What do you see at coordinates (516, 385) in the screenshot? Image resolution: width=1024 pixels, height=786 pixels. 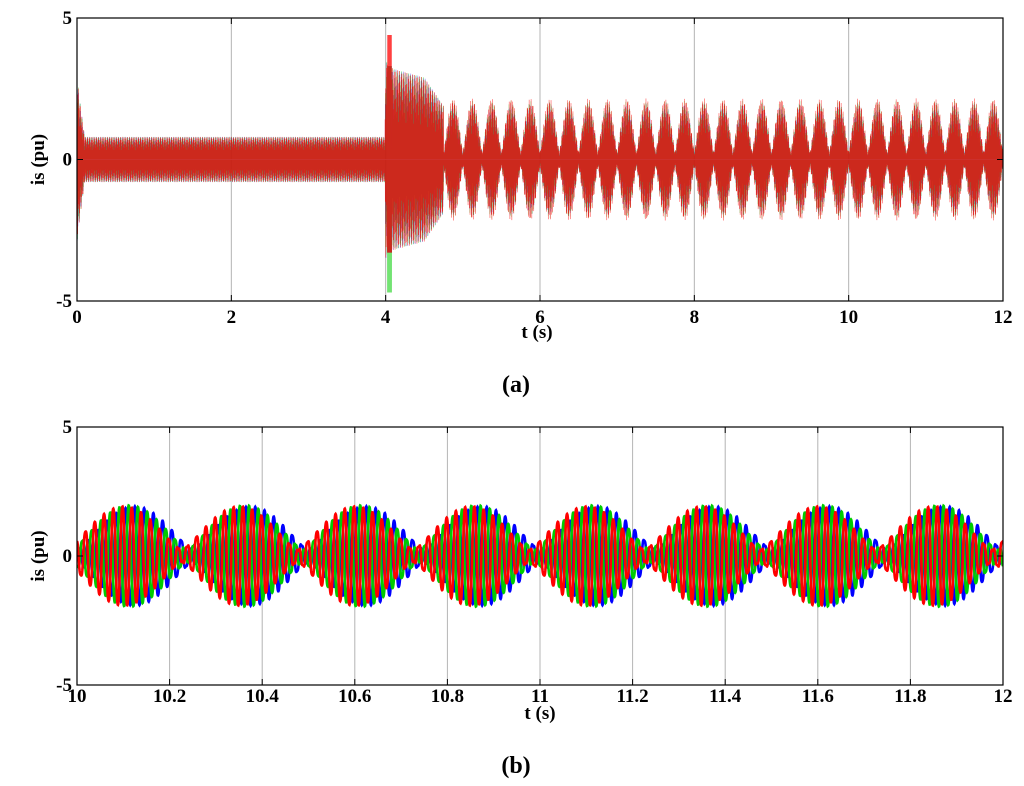 I see `panel-caption: (a)` at bounding box center [516, 385].